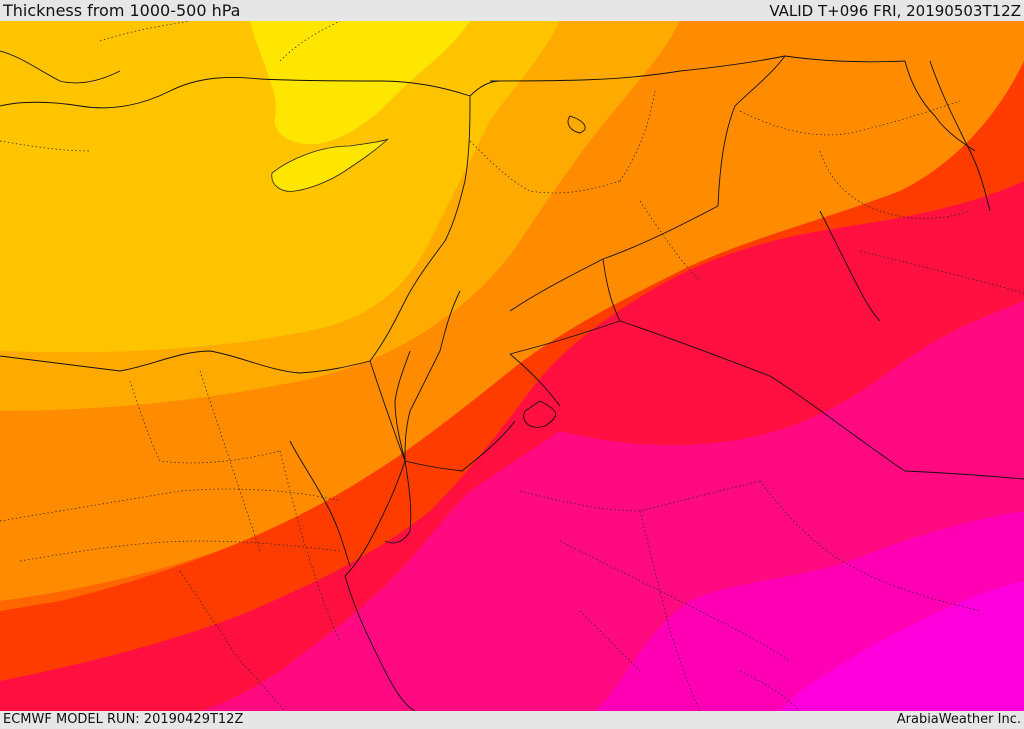 Image resolution: width=1024 pixels, height=729 pixels. I want to click on model-run: ECMWF MODEL RUN: 20190429T12Z, so click(123, 719).